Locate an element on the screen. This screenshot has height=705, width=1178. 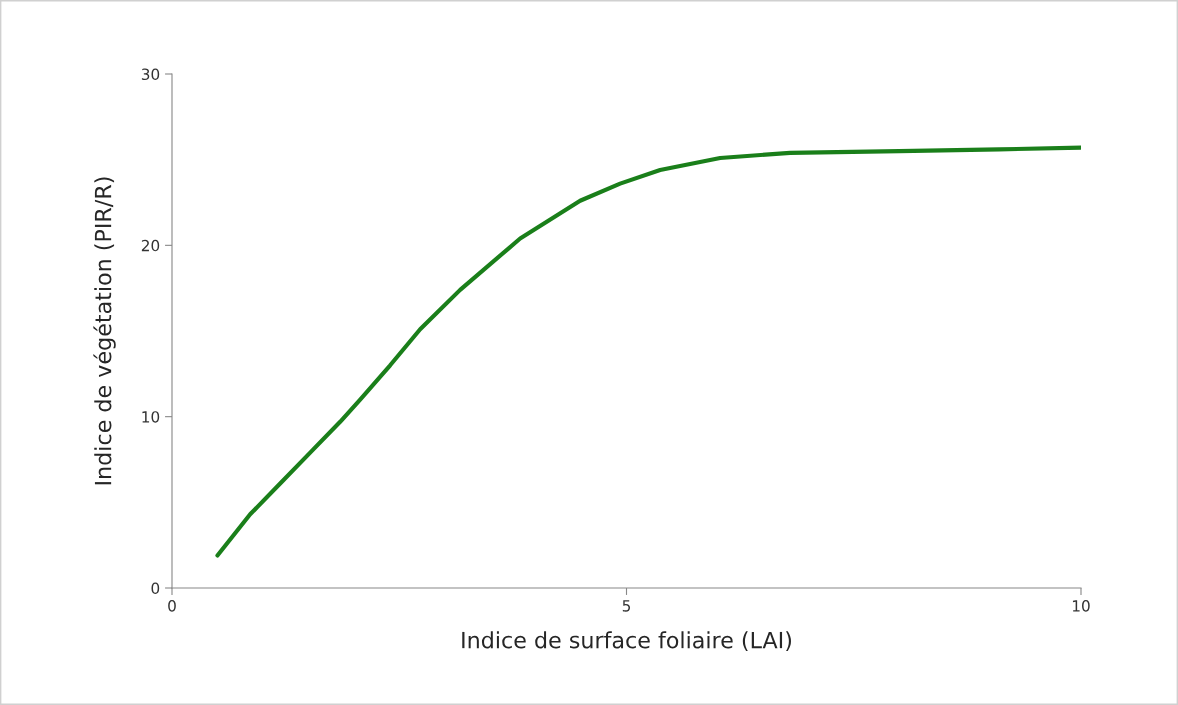
y-axis-title: Indice de végétation (PIR/R) is located at coordinates (104, 331).